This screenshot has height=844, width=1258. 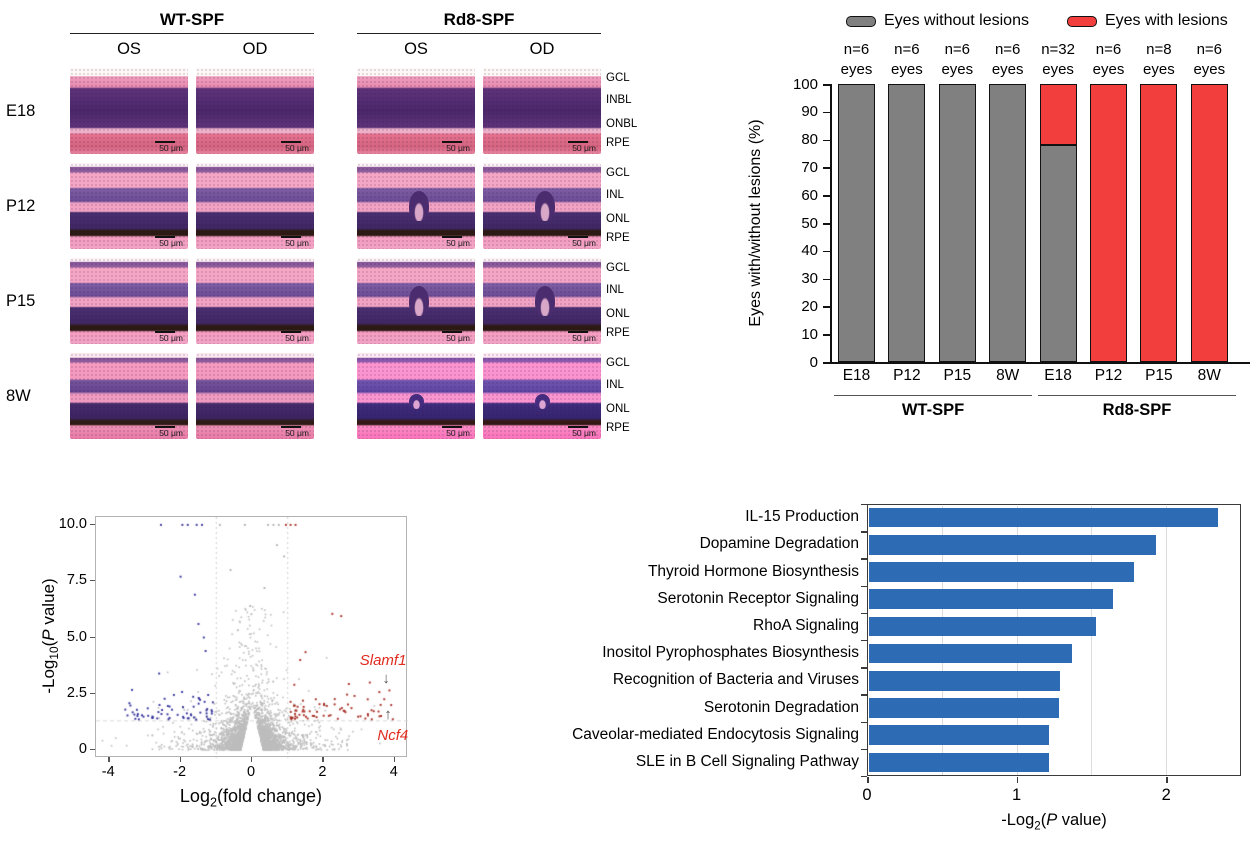 I want to click on column-header-od: OD, so click(x=542, y=49).